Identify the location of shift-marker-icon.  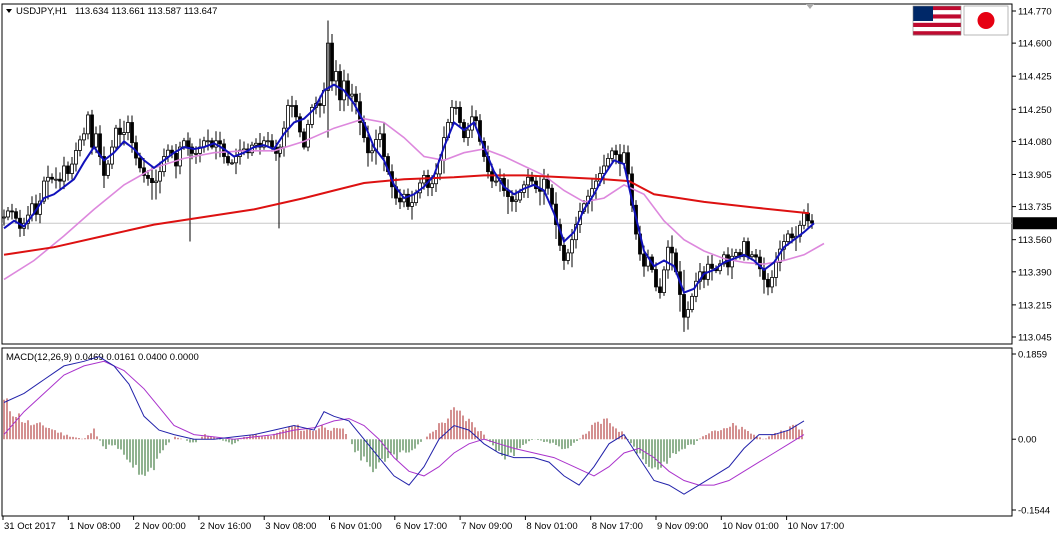
(810, 6).